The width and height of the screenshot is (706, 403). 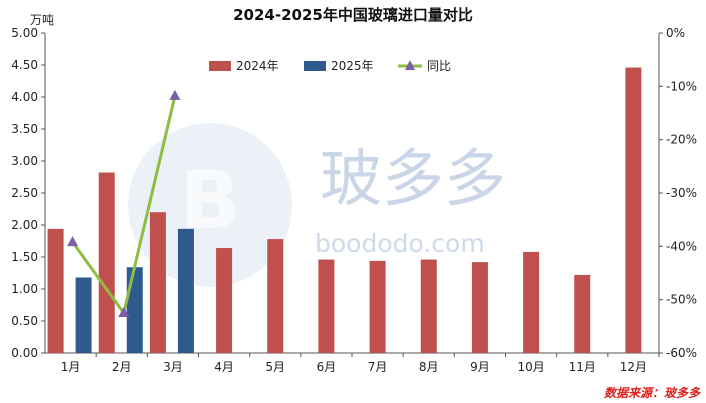 I want to click on x-tick-label: 8月, so click(x=429, y=367).